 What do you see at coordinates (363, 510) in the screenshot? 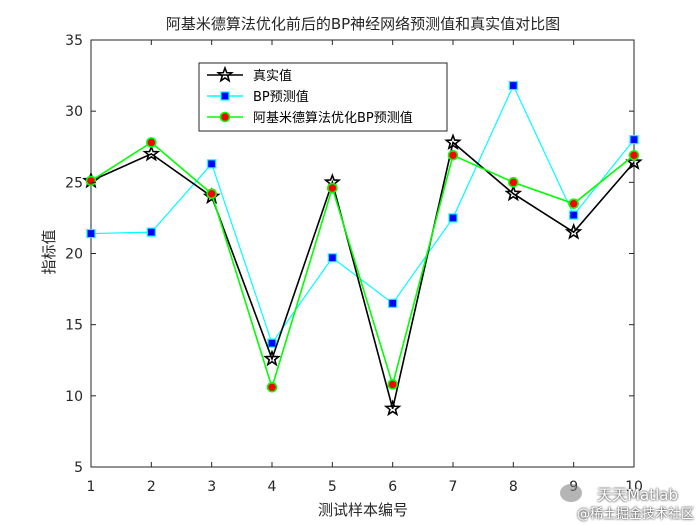
I see `x-axis-label: 测试样本编号` at bounding box center [363, 510].